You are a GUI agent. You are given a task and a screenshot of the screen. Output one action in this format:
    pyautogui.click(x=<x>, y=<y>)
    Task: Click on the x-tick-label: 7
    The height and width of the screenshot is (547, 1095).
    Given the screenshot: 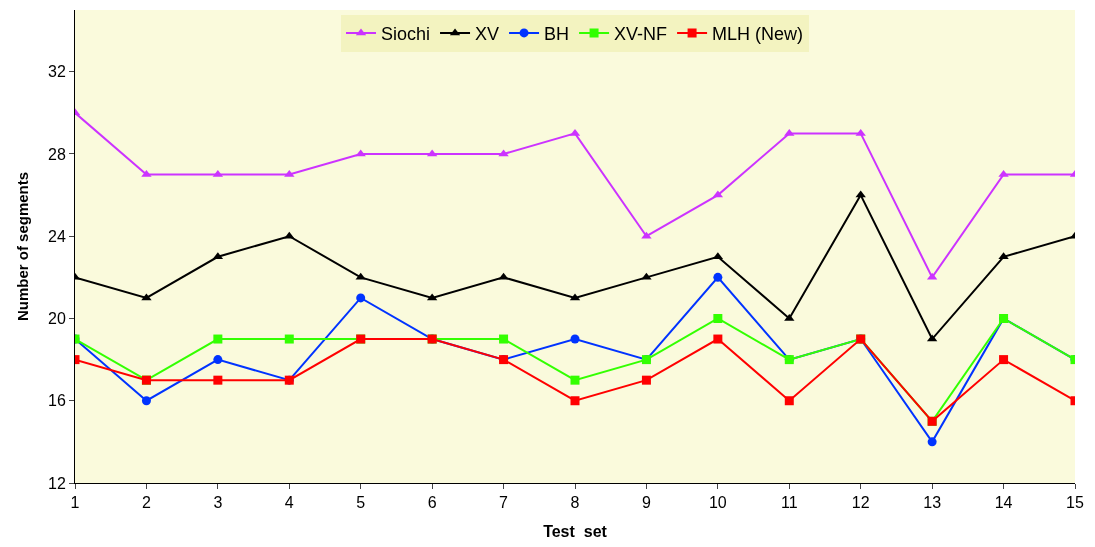 What is the action you would take?
    pyautogui.click(x=504, y=503)
    